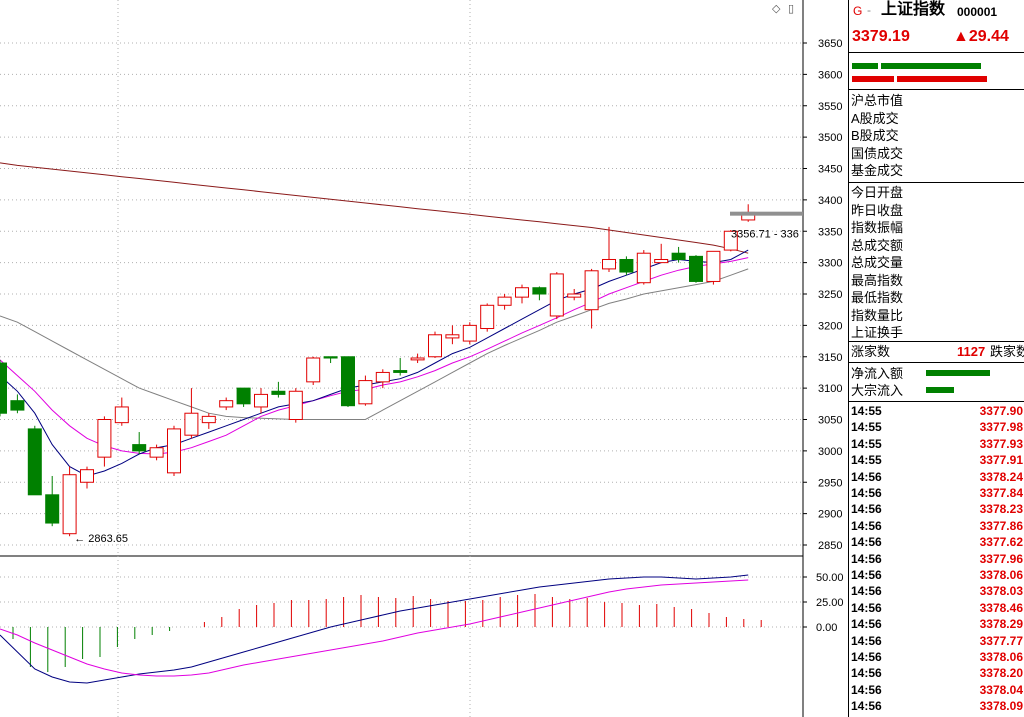 Image resolution: width=1024 pixels, height=717 pixels. I want to click on g-icon: G, so click(858, 11).